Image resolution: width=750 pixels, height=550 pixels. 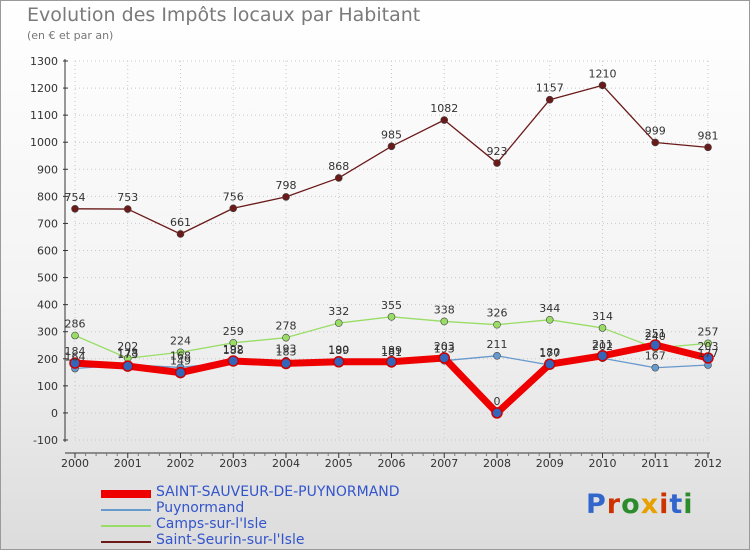 What do you see at coordinates (128, 463) in the screenshot?
I see `x-tick-label: 2001` at bounding box center [128, 463].